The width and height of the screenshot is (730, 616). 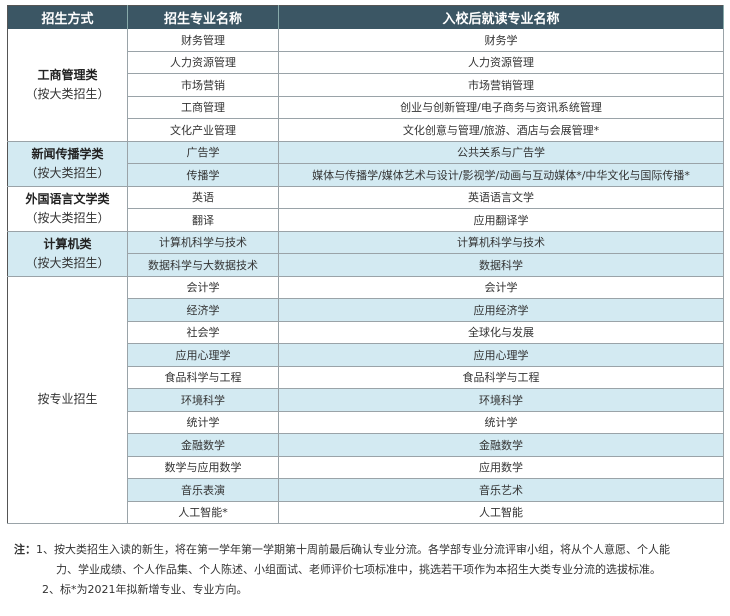 I want to click on table-row: 音乐表演 音乐艺术, so click(x=366, y=490).